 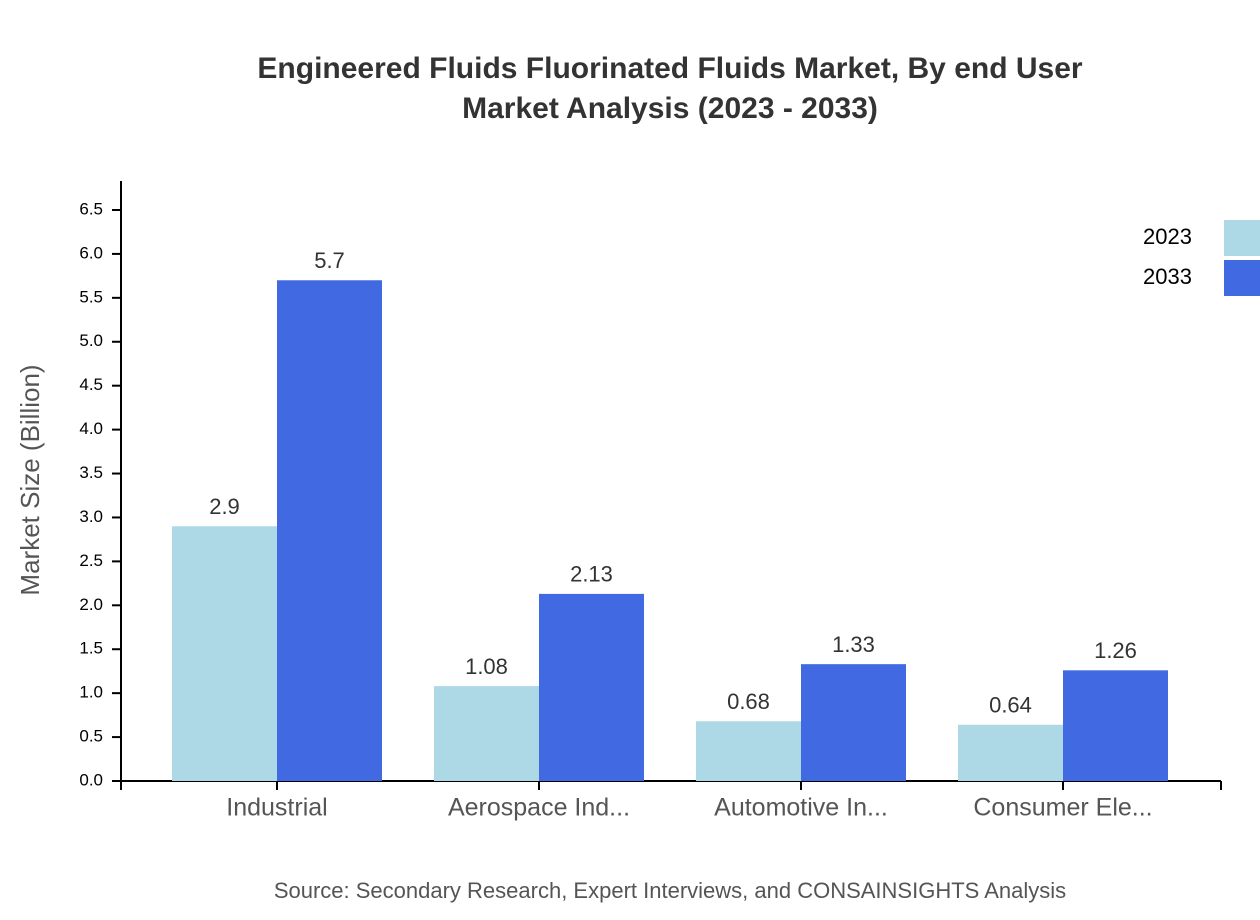 I want to click on y-tick-label: 5.5, so click(x=91, y=296).